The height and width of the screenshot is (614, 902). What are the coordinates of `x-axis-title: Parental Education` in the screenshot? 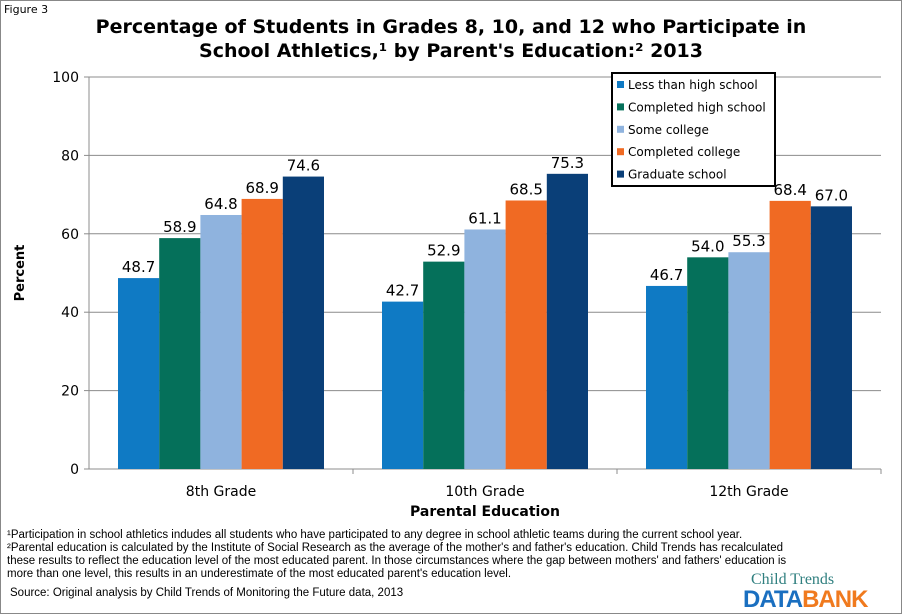 It's located at (485, 512).